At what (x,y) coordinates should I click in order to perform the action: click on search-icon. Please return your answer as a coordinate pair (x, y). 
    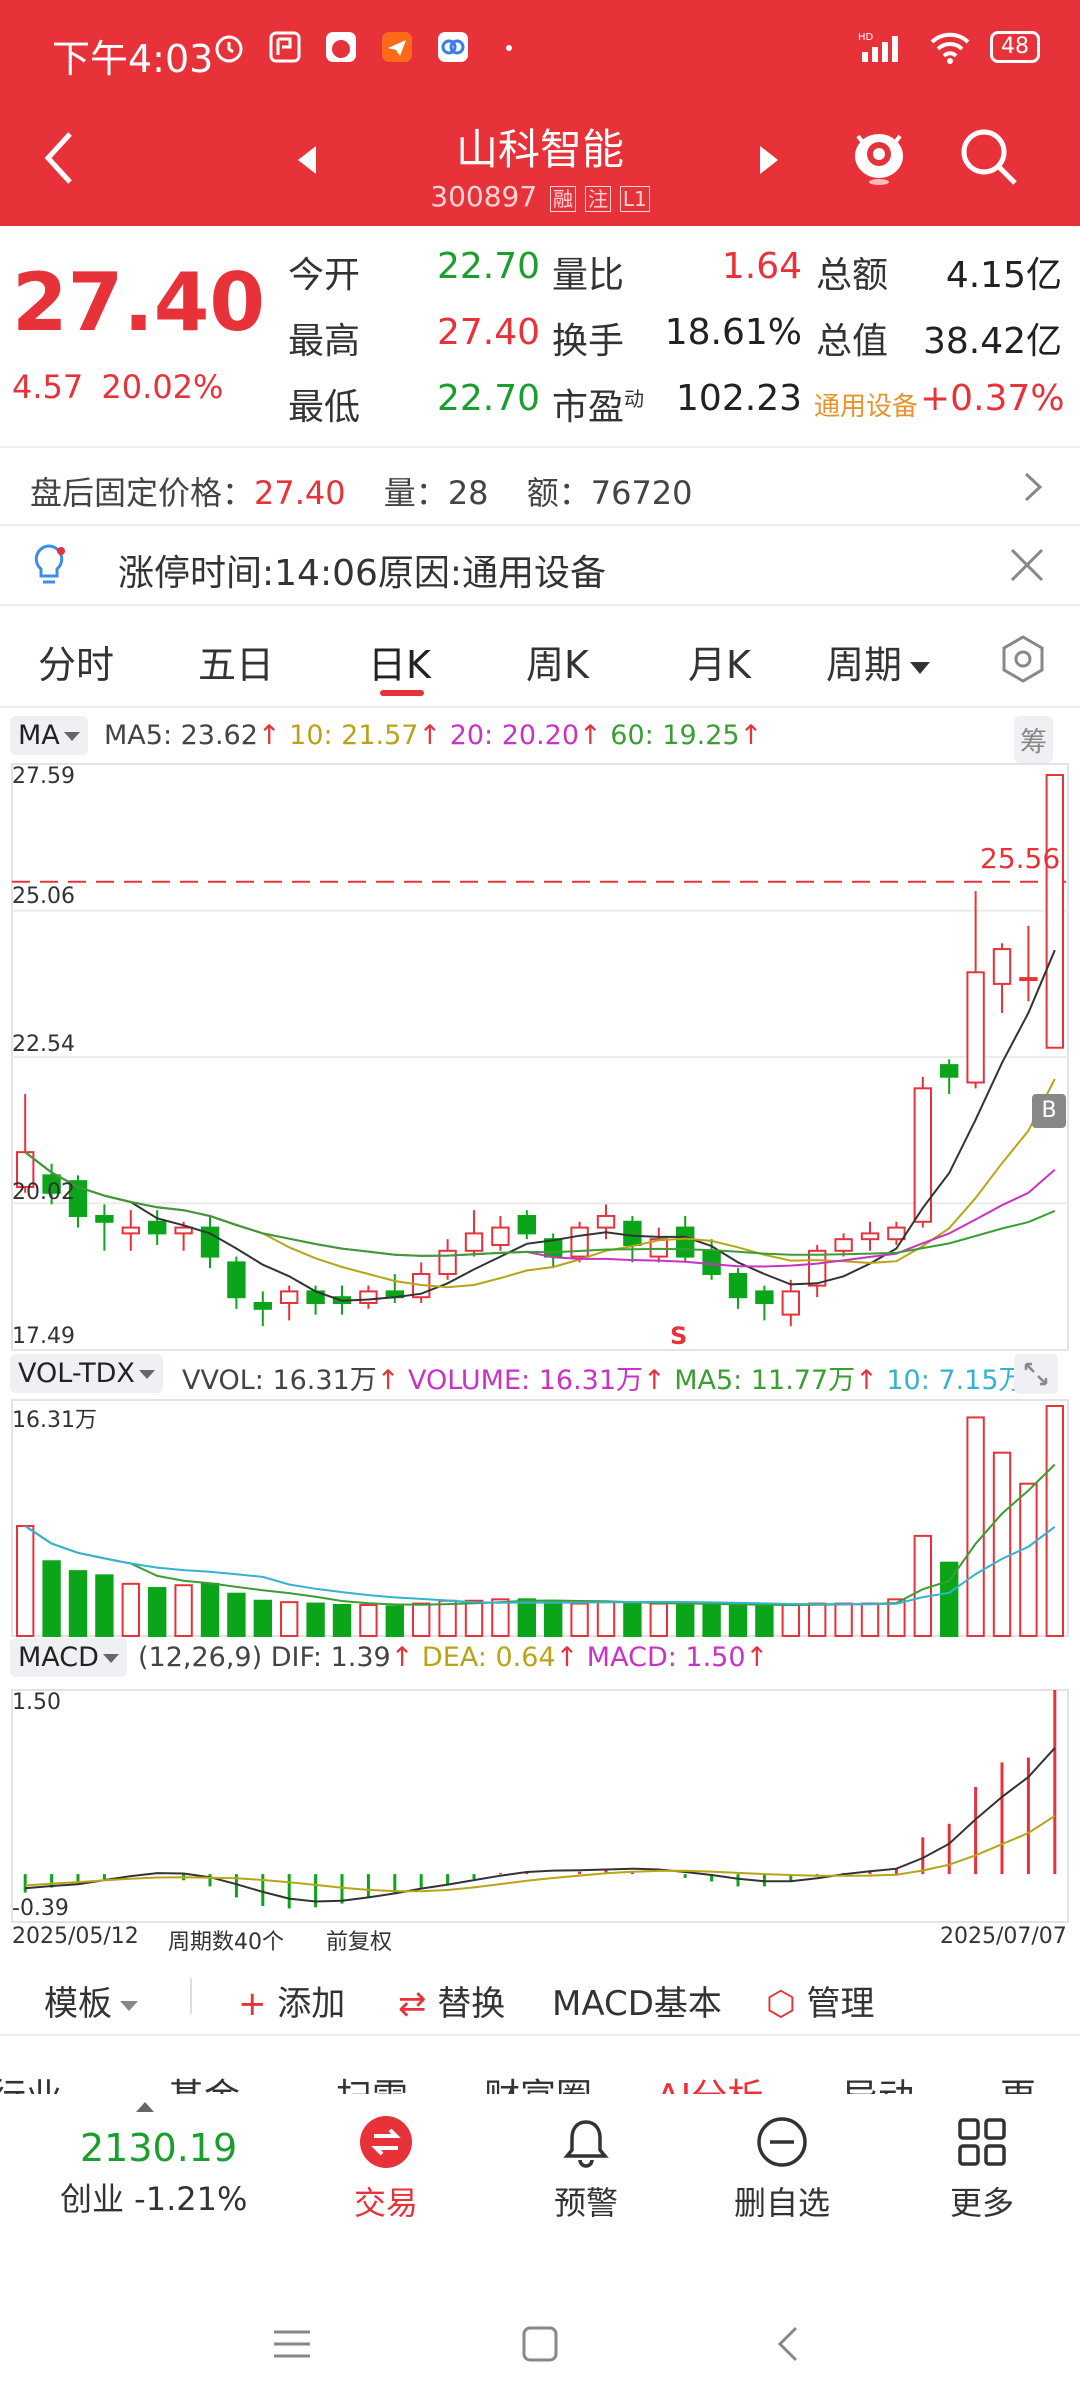
    Looking at the image, I should click on (989, 157).